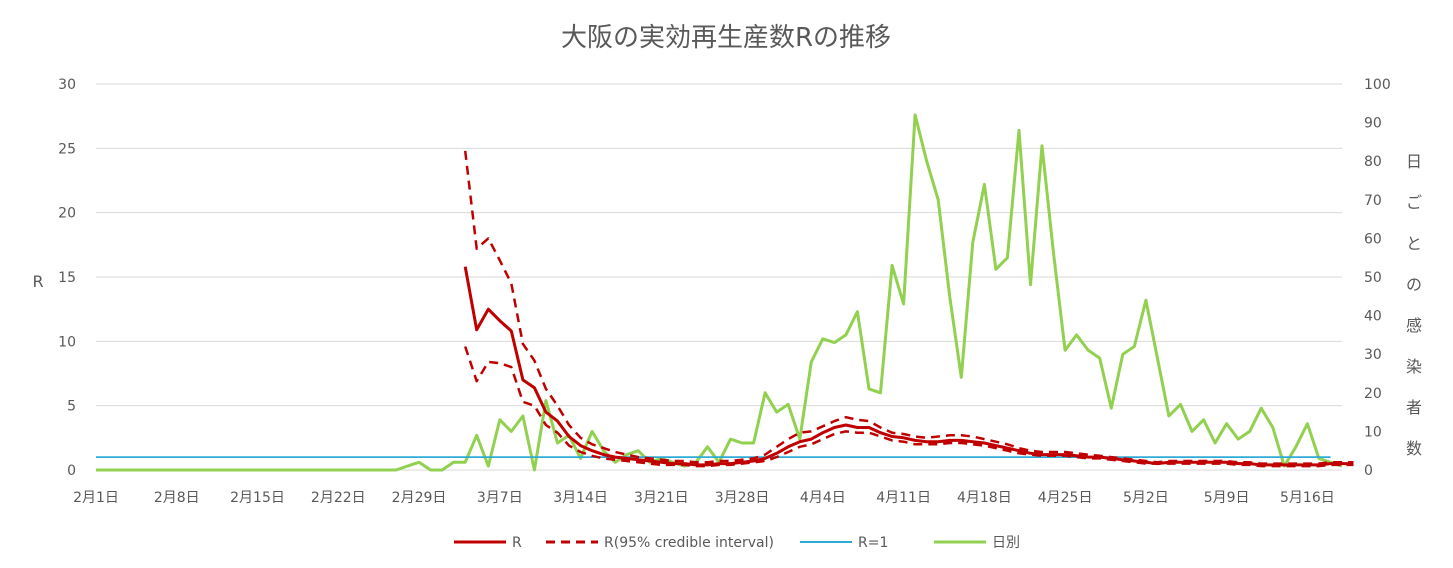 This screenshot has width=1453, height=568. Describe the element at coordinates (338, 498) in the screenshot. I see `x-tick-label: 2月22日` at that location.